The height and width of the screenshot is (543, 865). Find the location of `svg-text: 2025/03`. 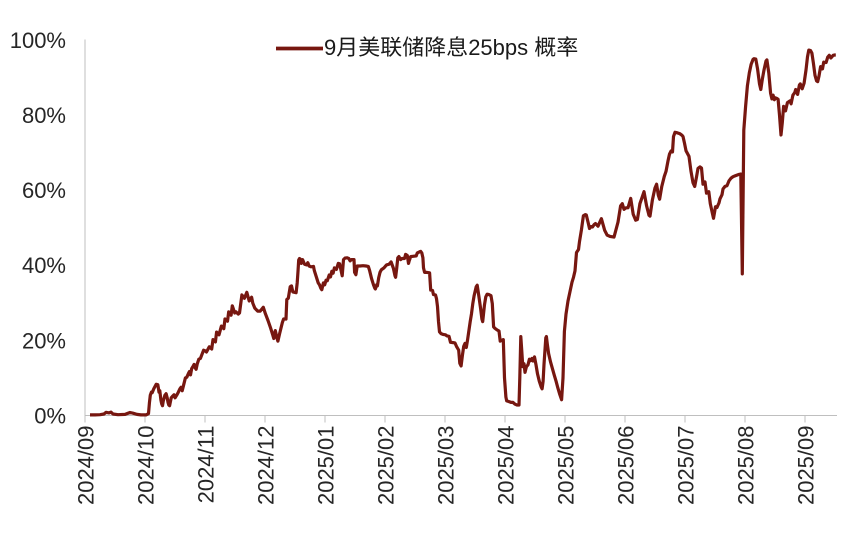

svg-text: 2025/03 is located at coordinates (445, 466).